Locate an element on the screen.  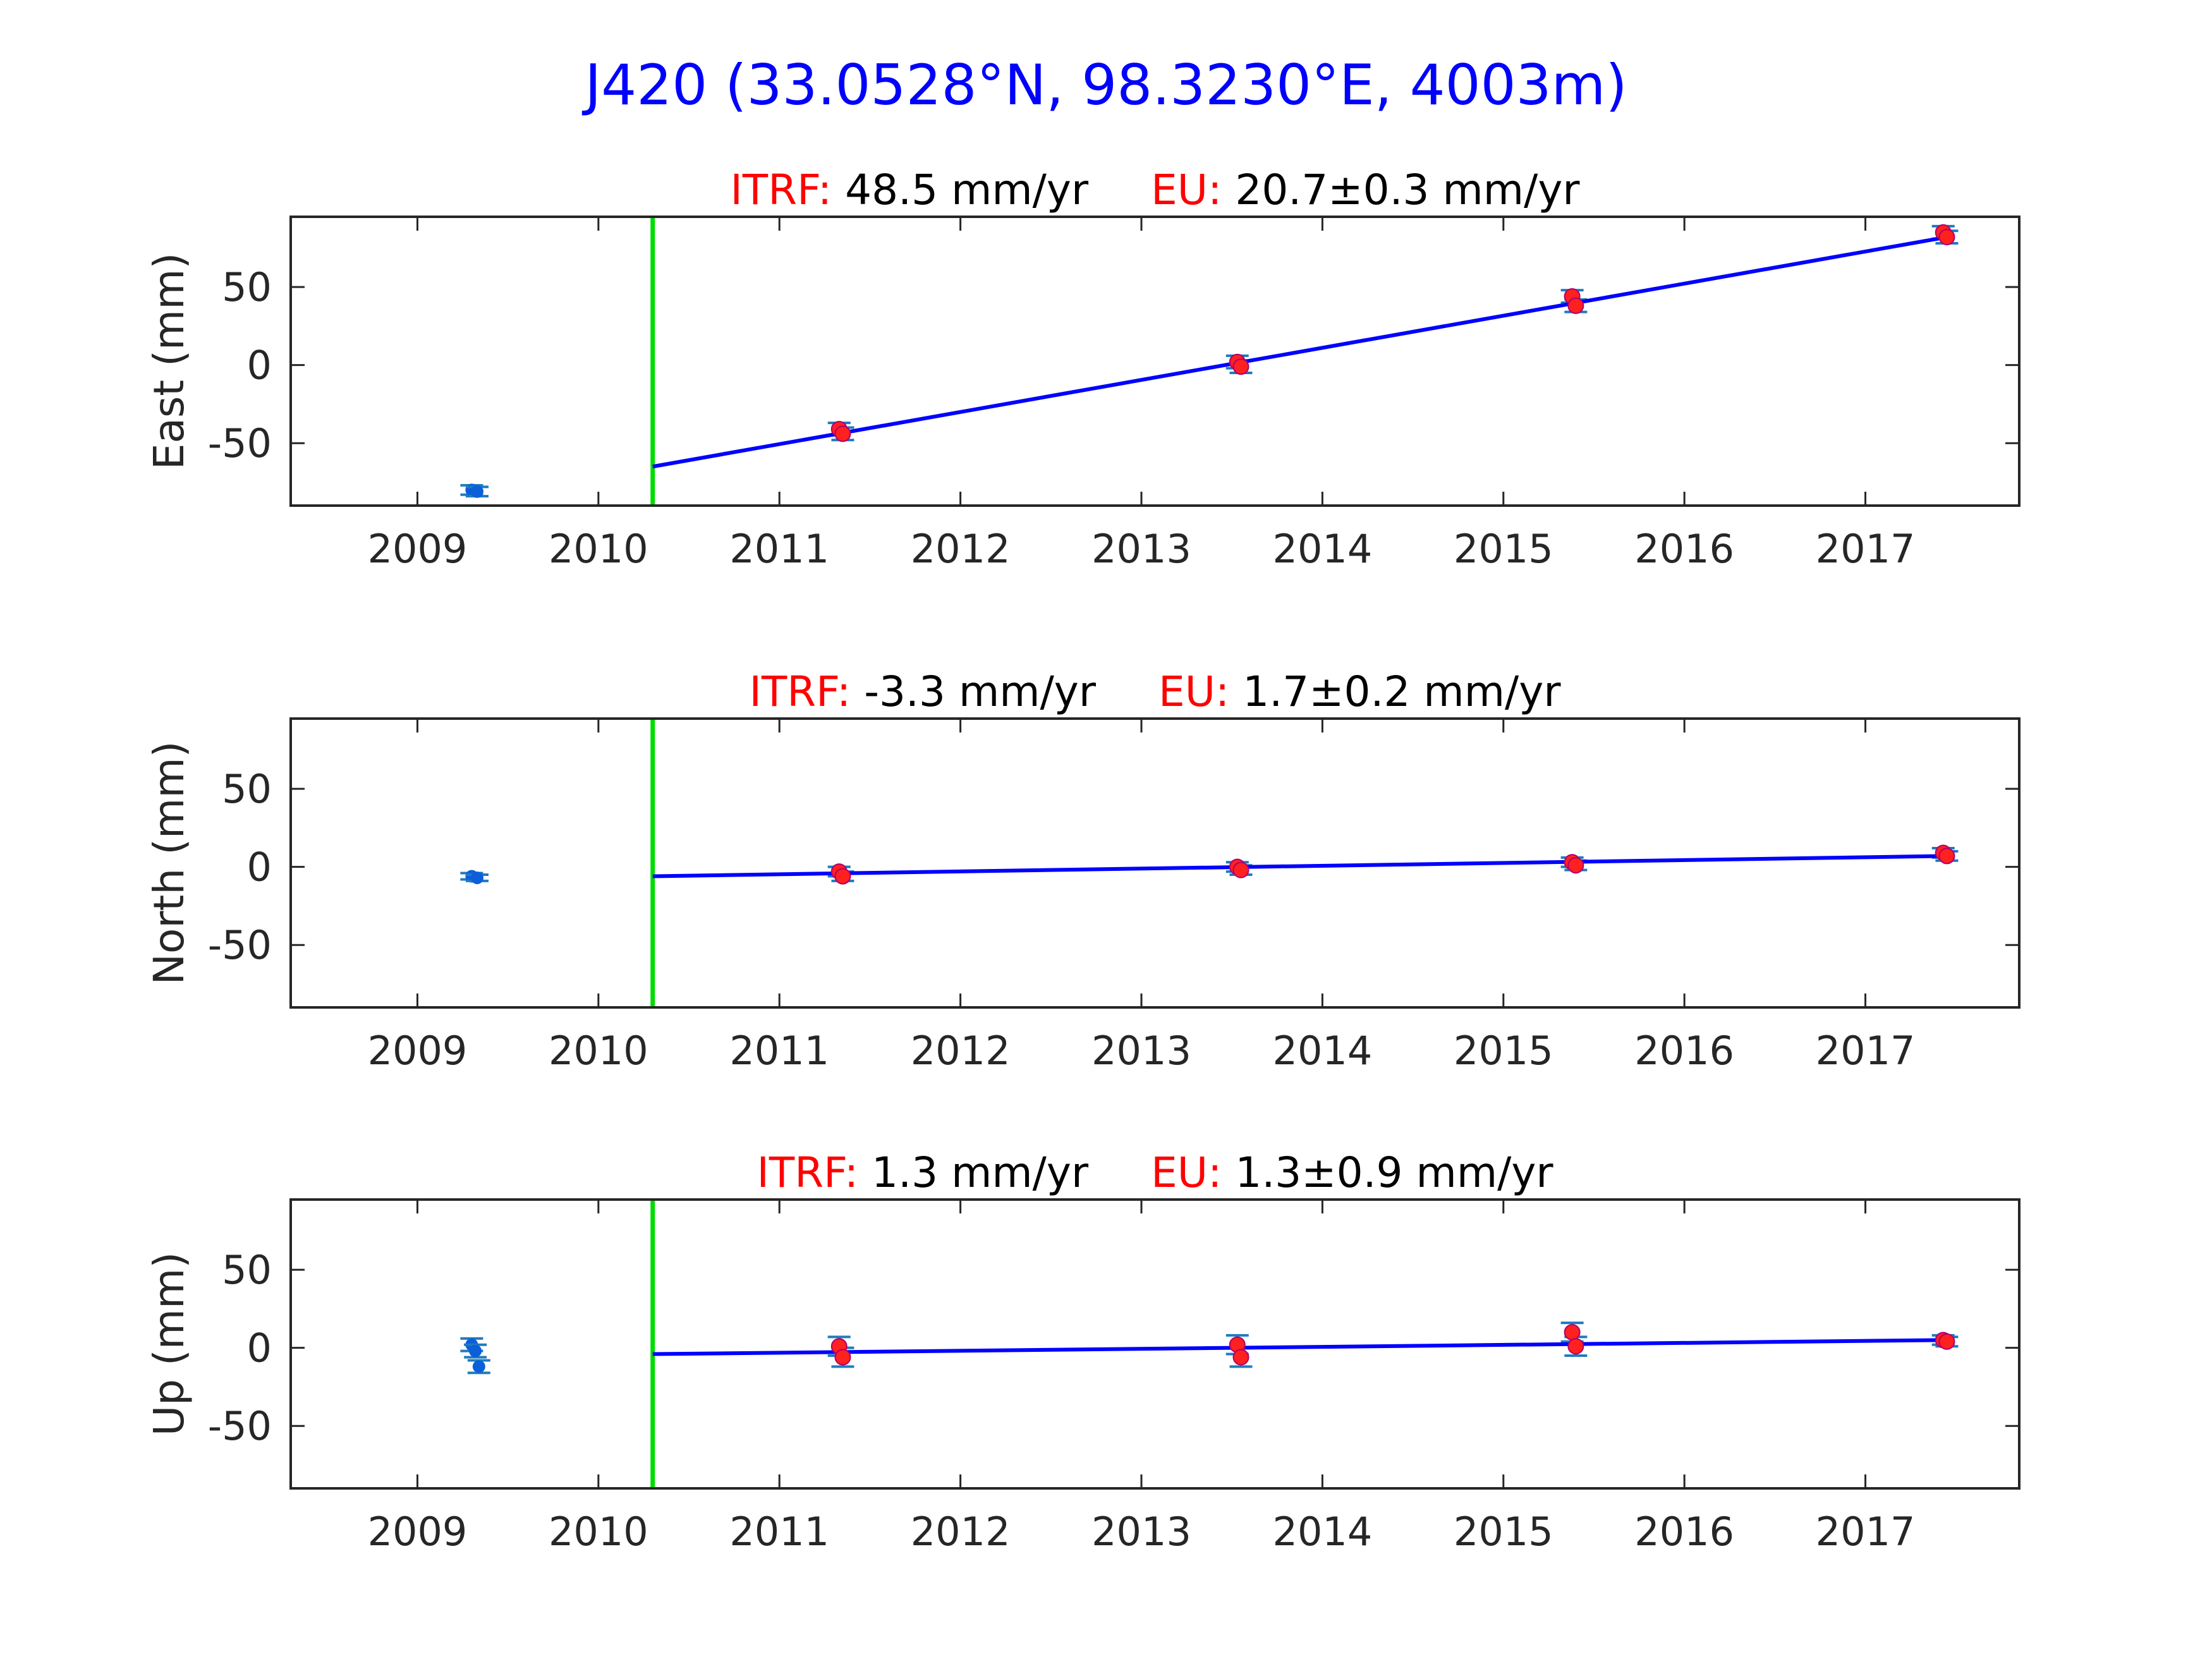
panel-subtitle: ITRF: 1.3 mm/yr EU: 1.3±0.9 mm/yr is located at coordinates (1155, 1172).